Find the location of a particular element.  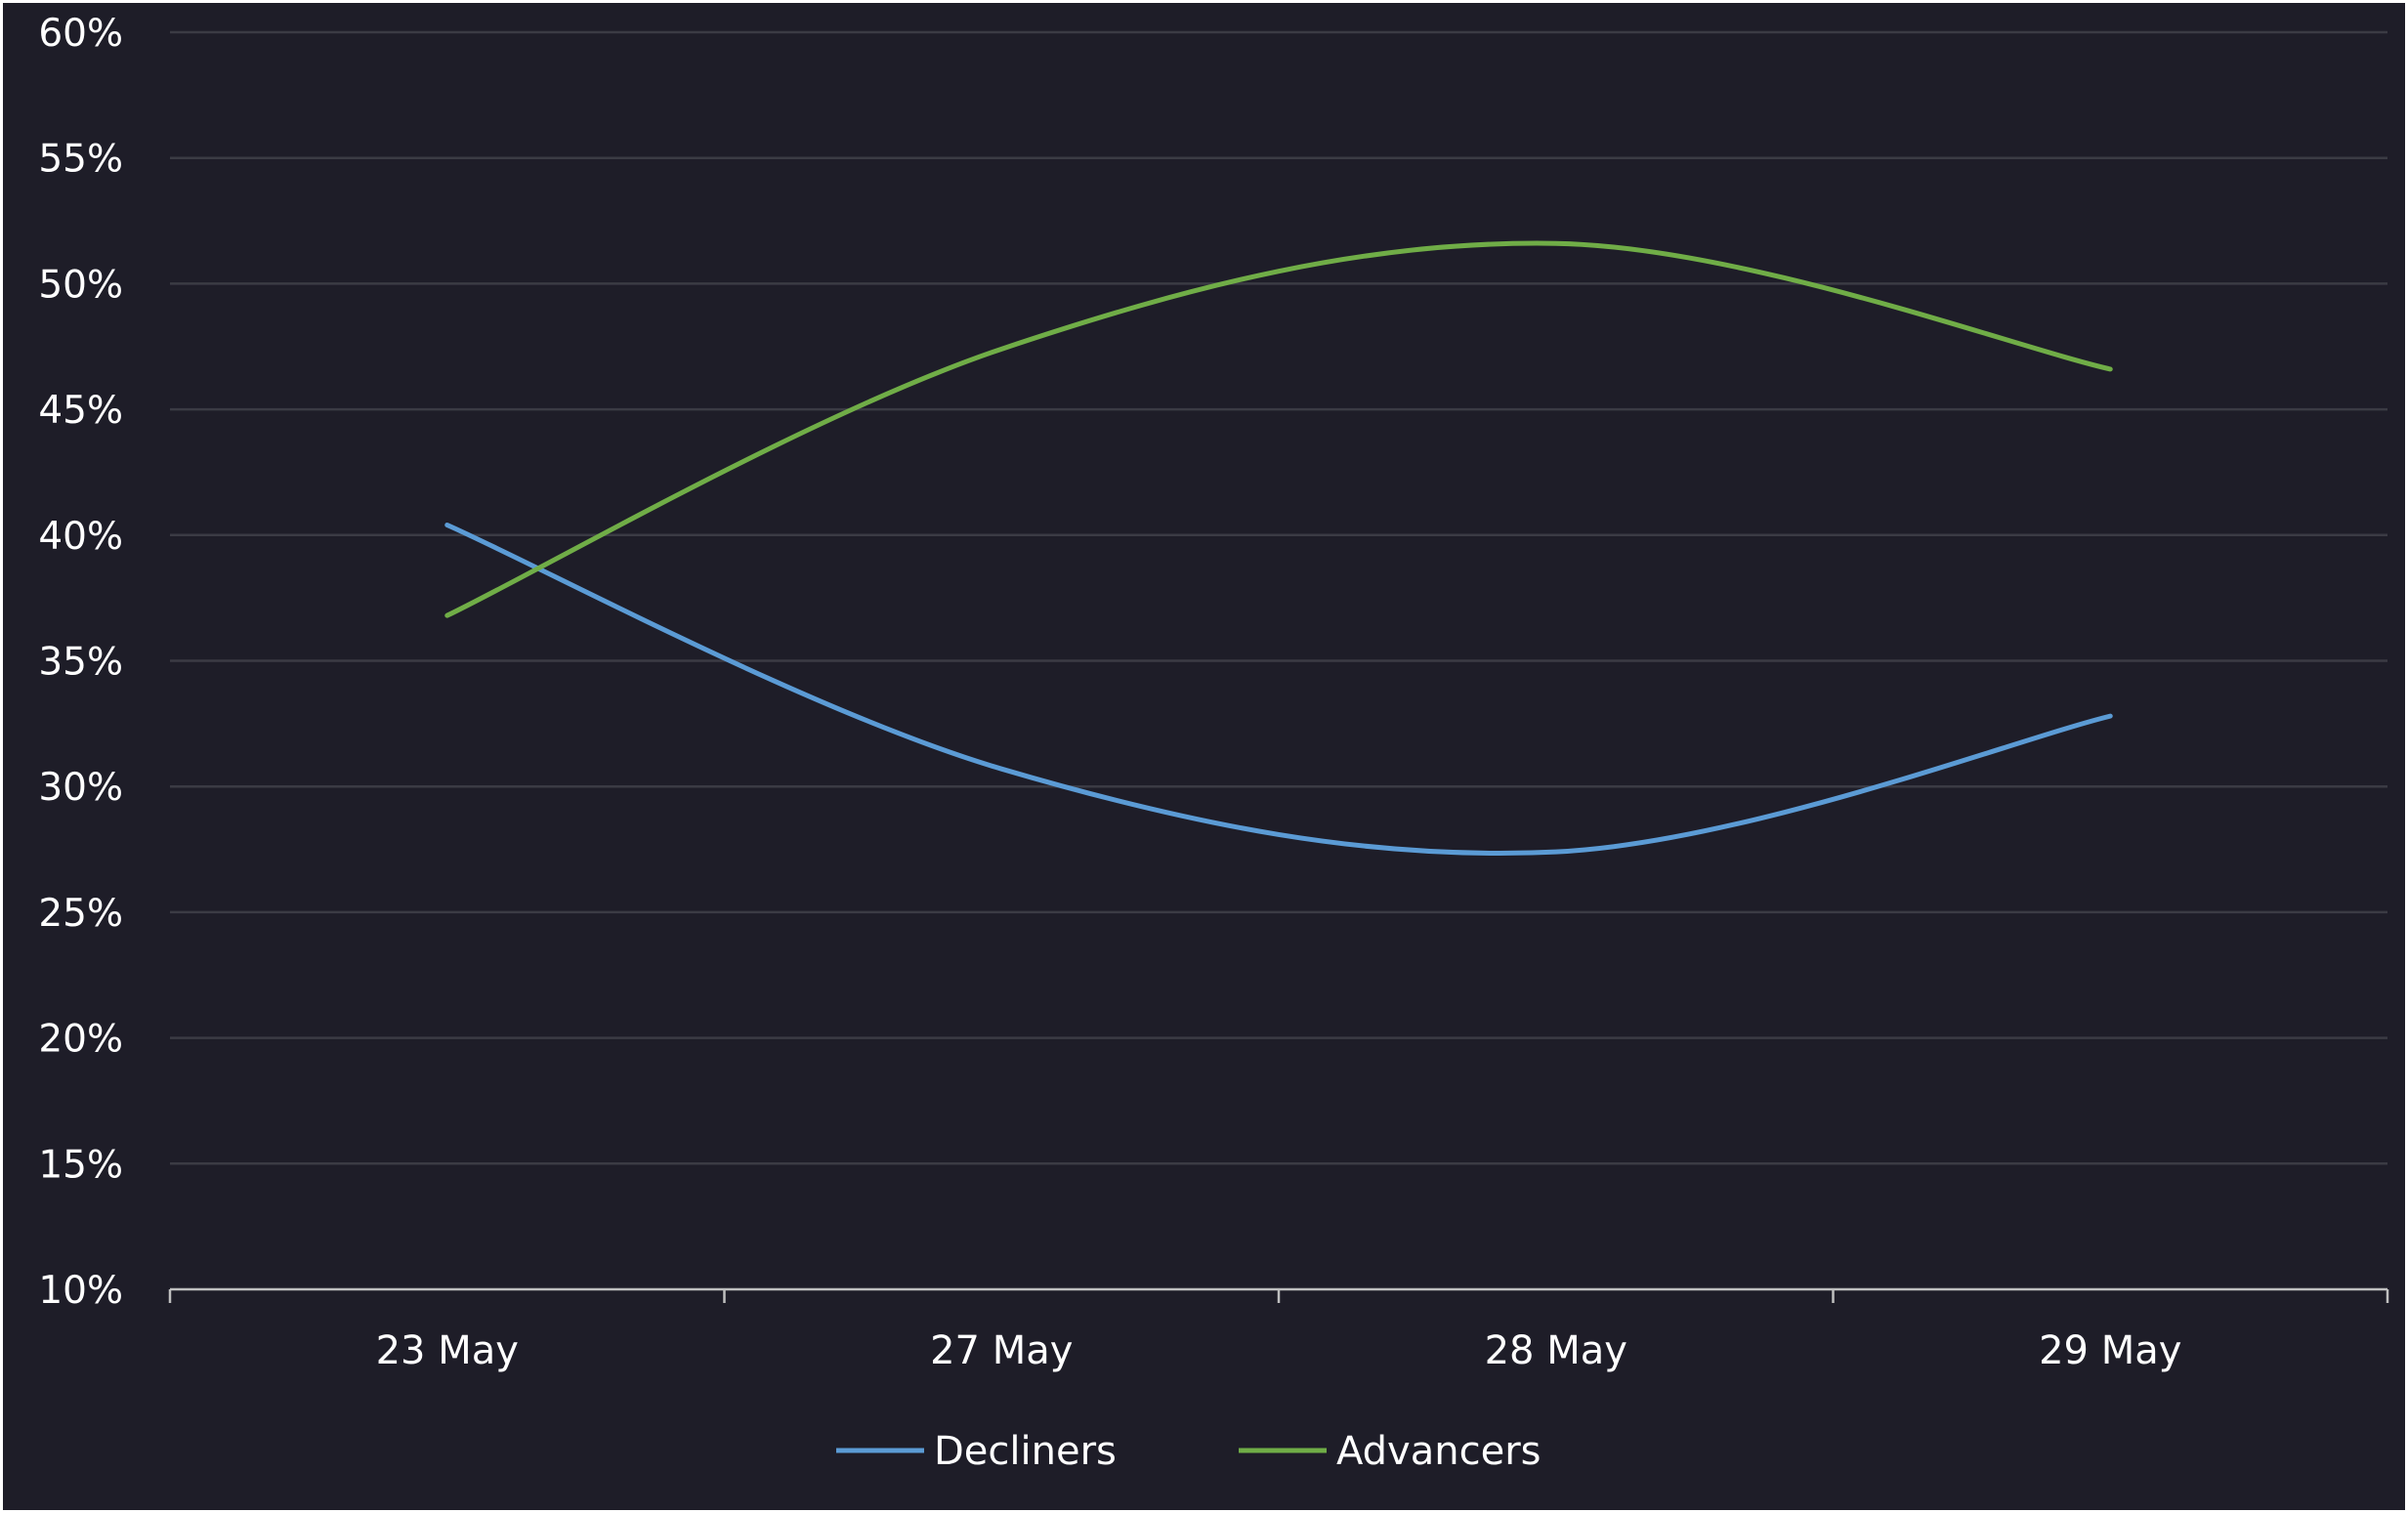

y-tick-label: 55% is located at coordinates (80, 160).